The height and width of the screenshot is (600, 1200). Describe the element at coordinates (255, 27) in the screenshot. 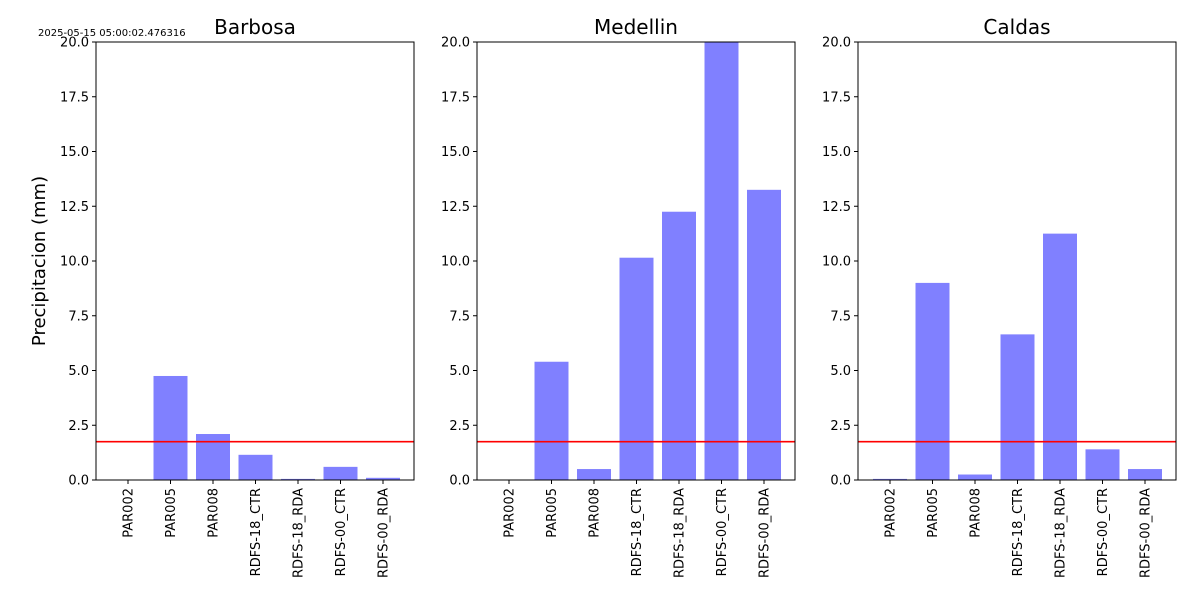

I see `chart-title: Barbosa` at that location.